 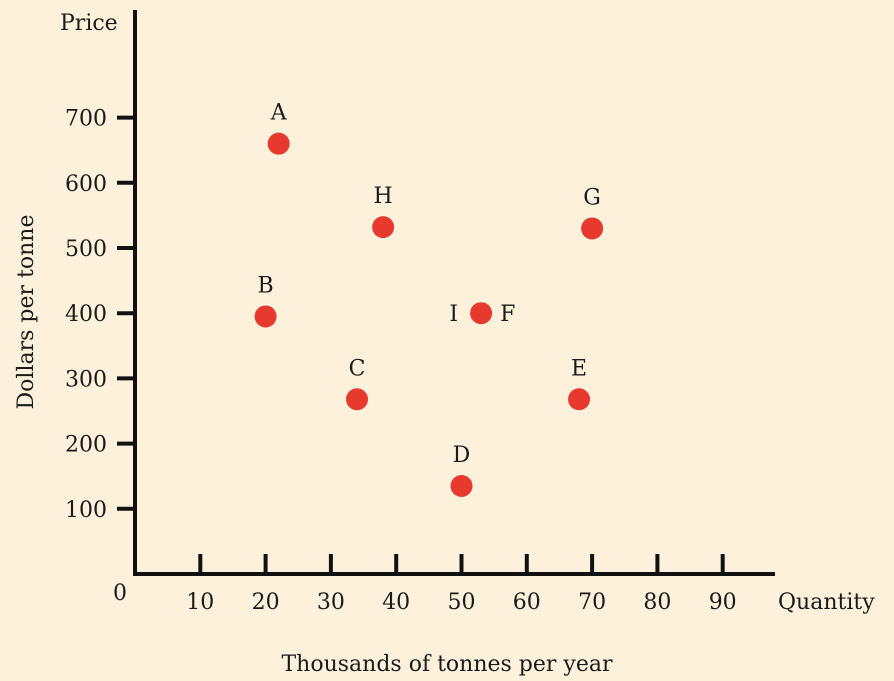 I want to click on data-point-b, so click(x=265, y=316).